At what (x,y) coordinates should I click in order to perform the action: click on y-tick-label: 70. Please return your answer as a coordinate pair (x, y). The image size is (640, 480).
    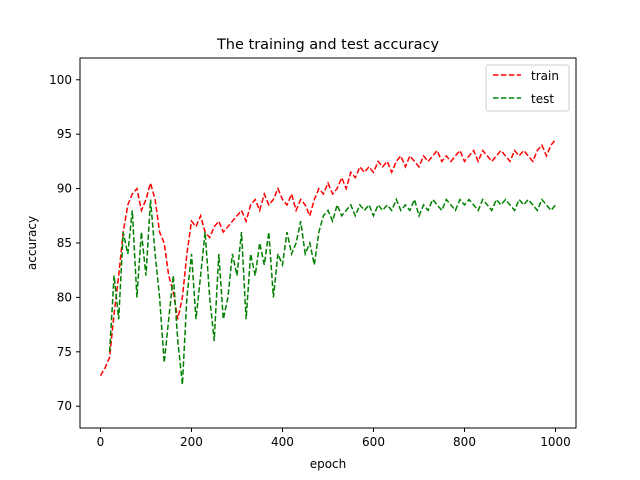
    Looking at the image, I should click on (64, 406).